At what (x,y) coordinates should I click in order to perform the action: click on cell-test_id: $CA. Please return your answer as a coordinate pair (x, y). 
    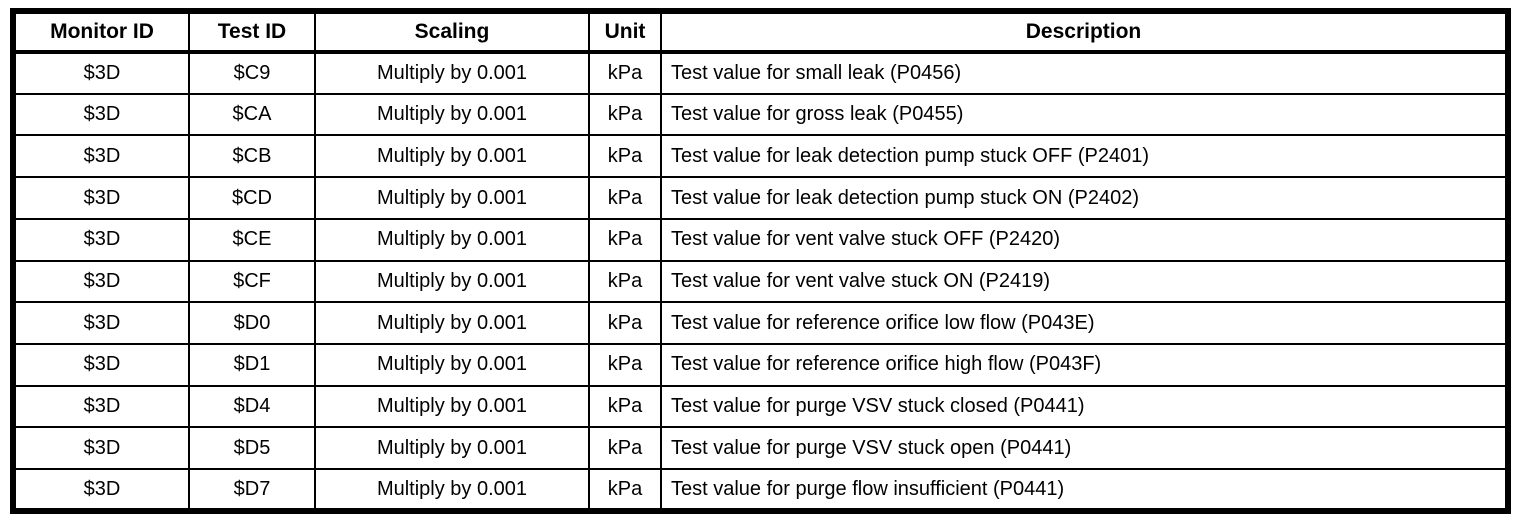
    Looking at the image, I should click on (252, 114).